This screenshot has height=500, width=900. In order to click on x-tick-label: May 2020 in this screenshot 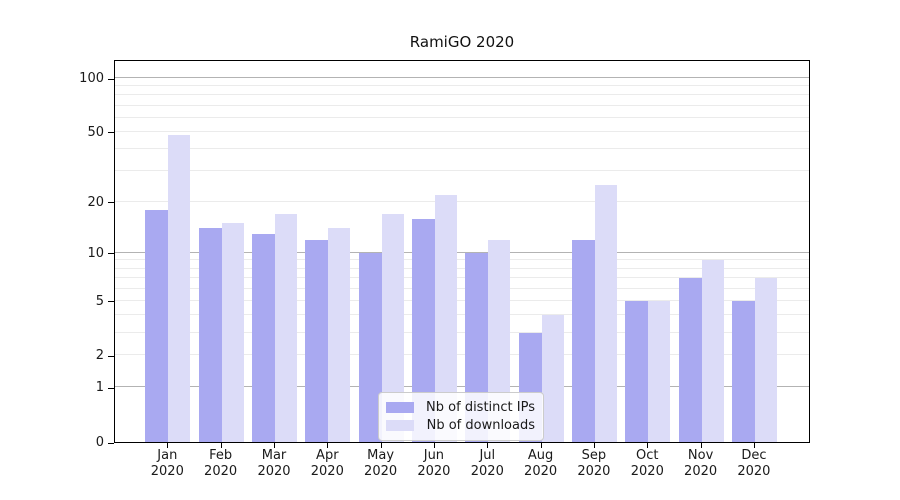, I will do `click(381, 463)`.